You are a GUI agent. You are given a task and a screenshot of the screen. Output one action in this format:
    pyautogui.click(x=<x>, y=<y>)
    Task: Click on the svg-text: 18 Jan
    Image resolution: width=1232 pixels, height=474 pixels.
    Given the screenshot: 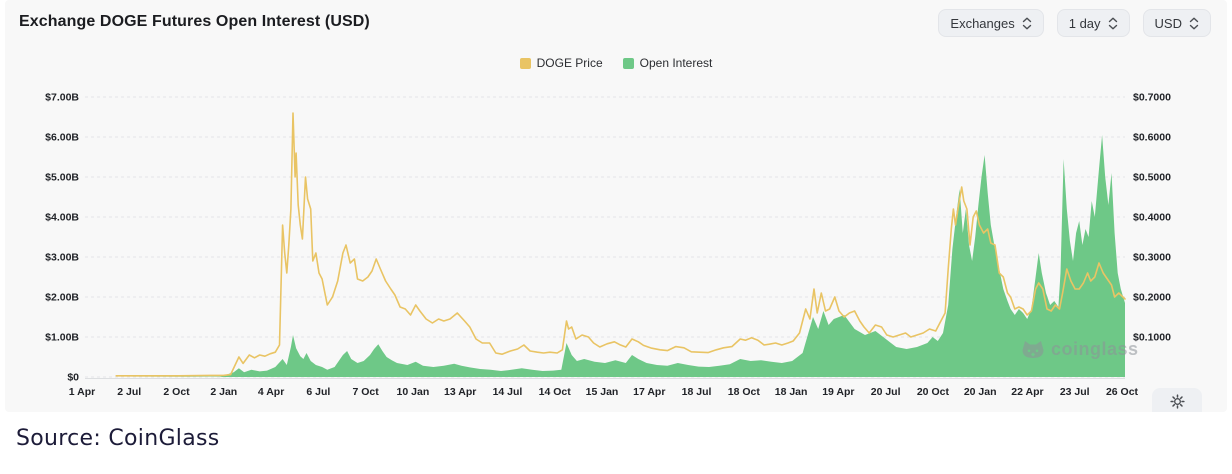 What is the action you would take?
    pyautogui.click(x=791, y=392)
    